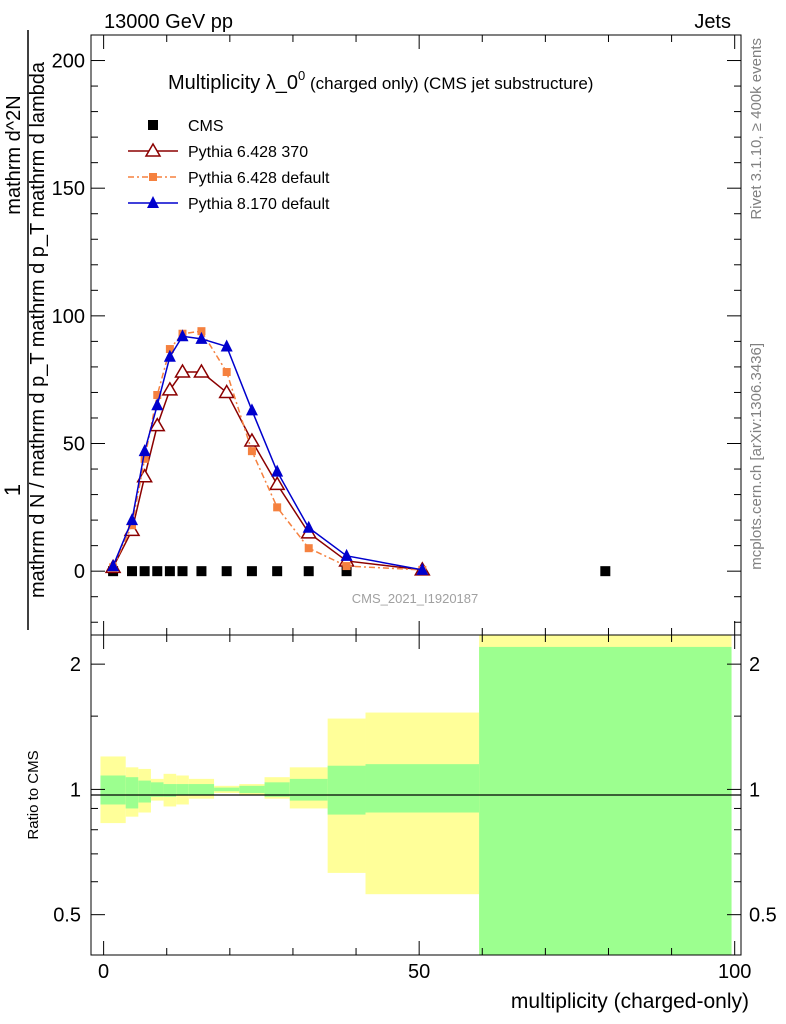  What do you see at coordinates (449, 83) in the screenshot?
I see `chart-title-suffix: (charged only) (CMS jet substructure)` at bounding box center [449, 83].